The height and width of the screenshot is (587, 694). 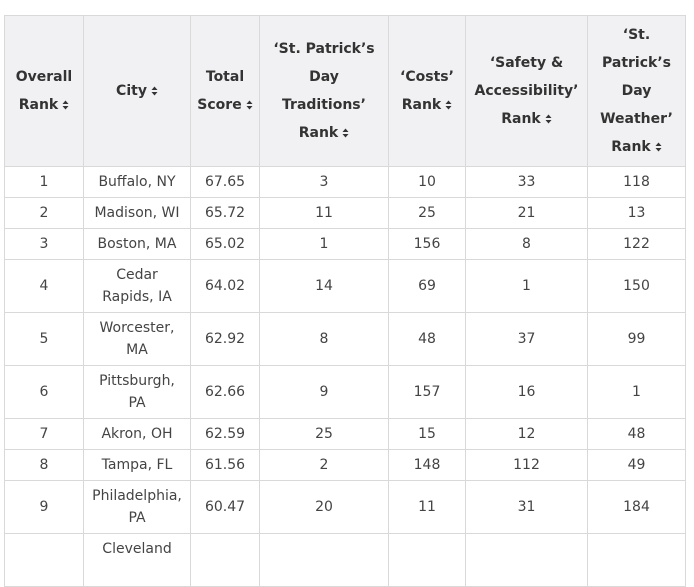 I want to click on header-text: ‘Safety & Accessibility’ Rank, so click(x=526, y=91).